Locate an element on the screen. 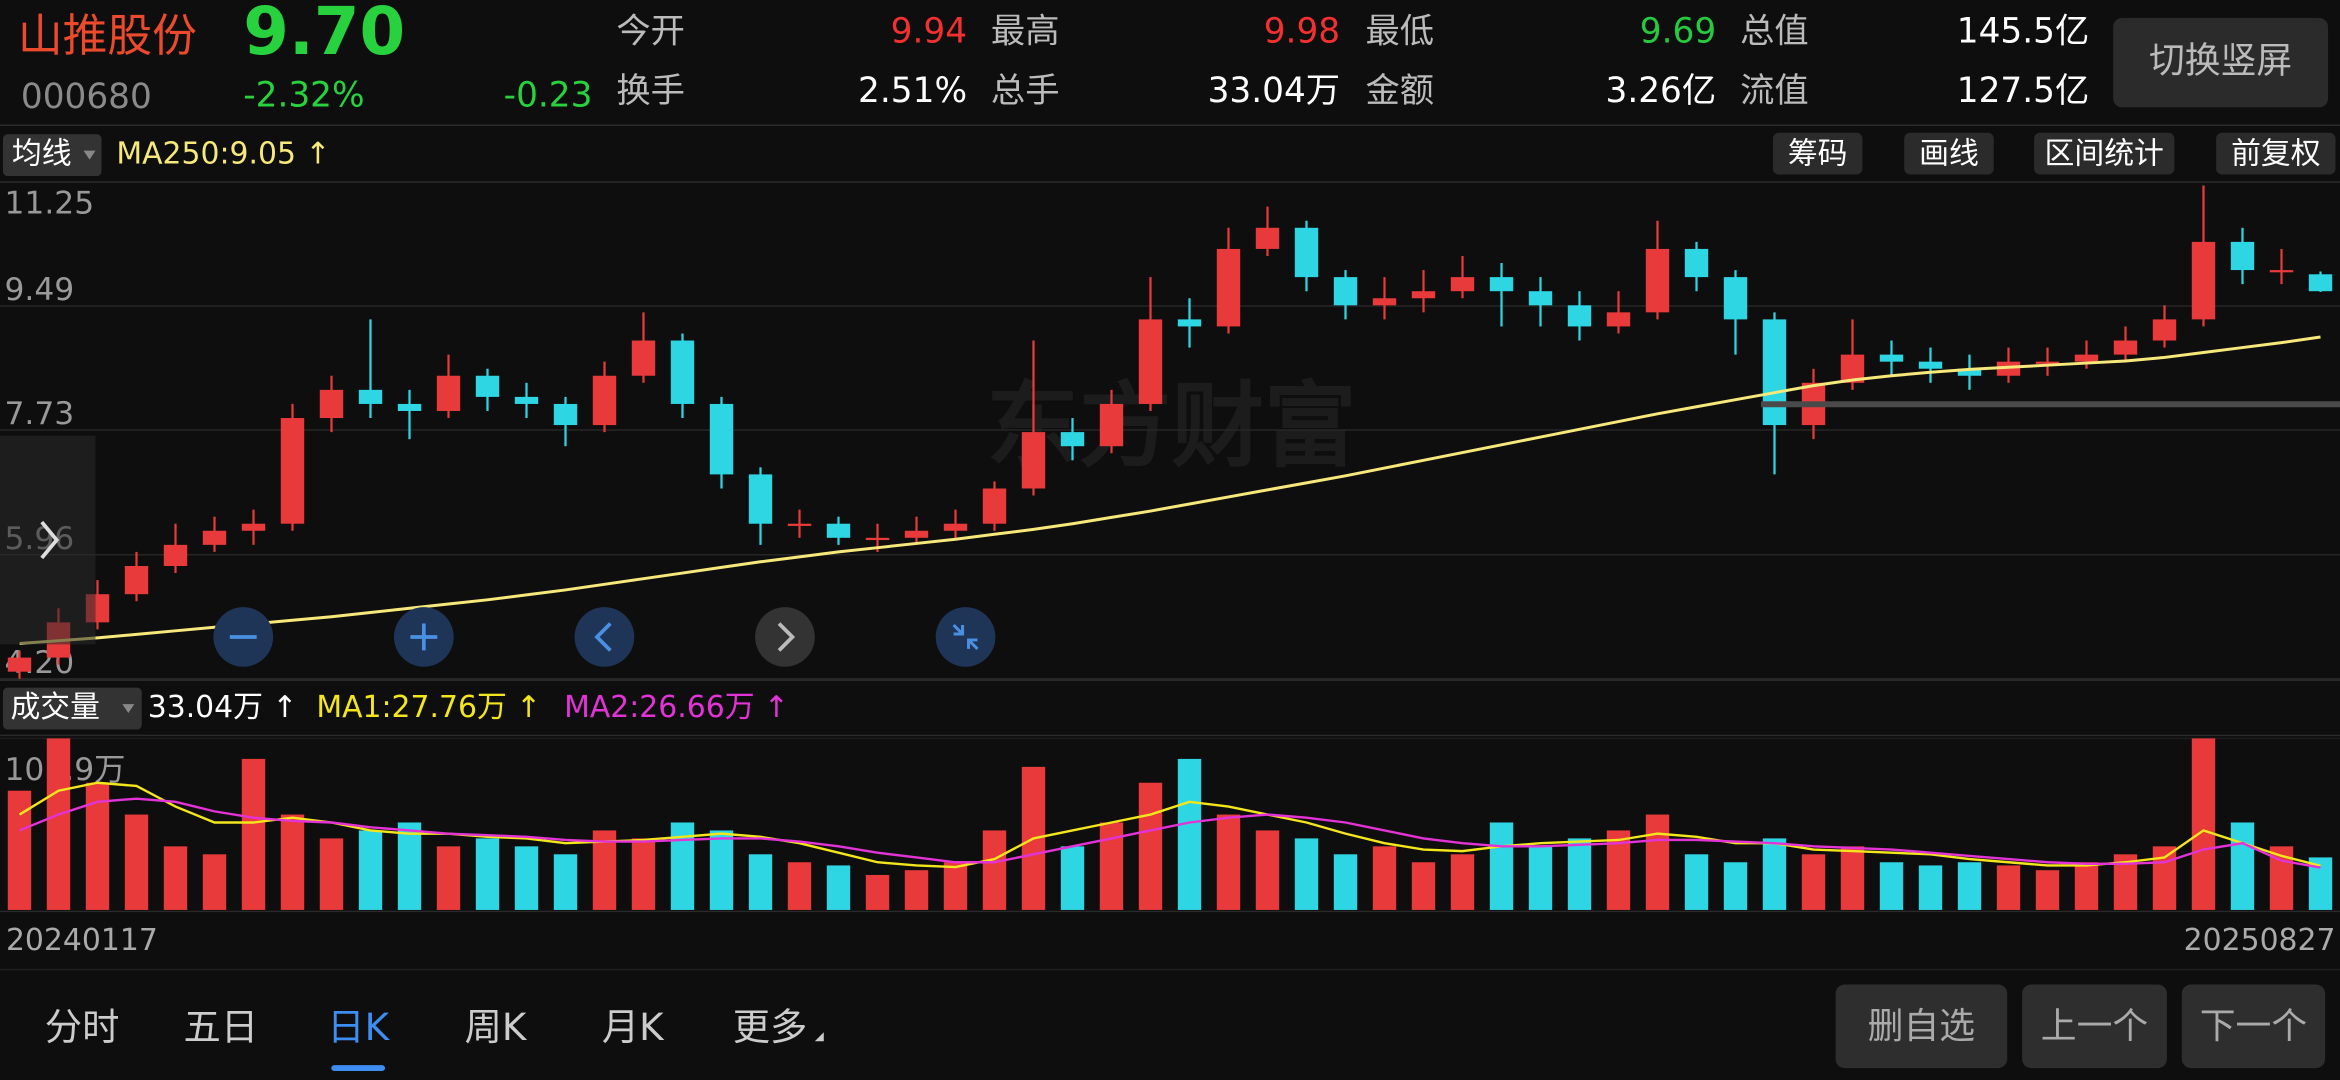  volume-dropdown is located at coordinates (72, 708).